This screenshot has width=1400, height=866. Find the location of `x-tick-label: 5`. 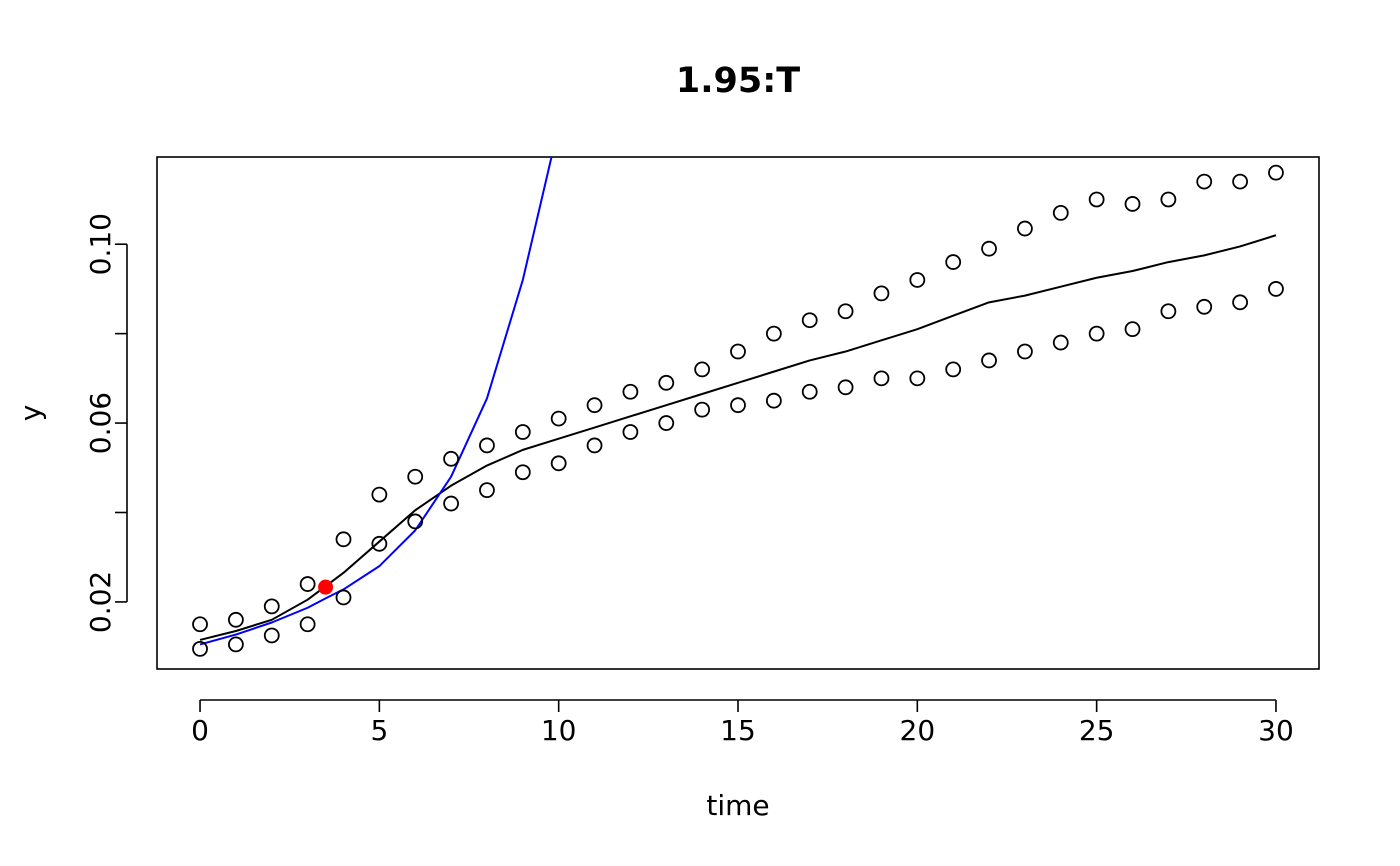

x-tick-label: 5 is located at coordinates (379, 730).